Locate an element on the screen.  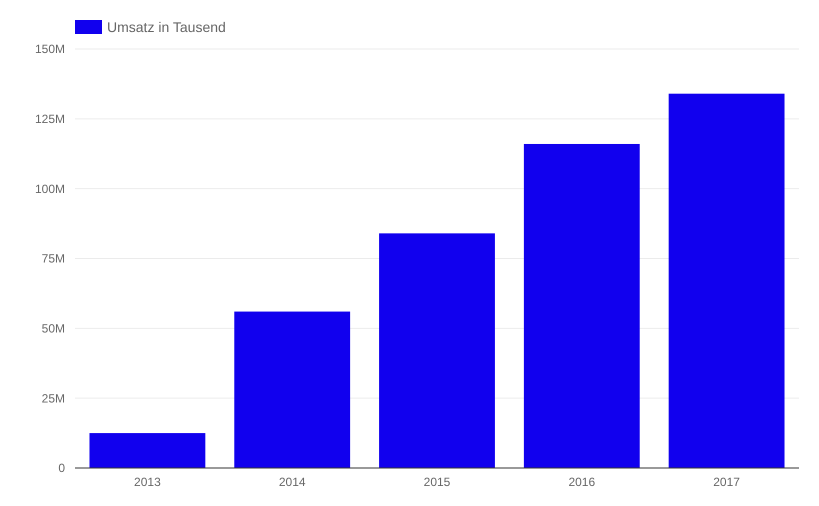
x-tick-label: 2017 is located at coordinates (726, 482).